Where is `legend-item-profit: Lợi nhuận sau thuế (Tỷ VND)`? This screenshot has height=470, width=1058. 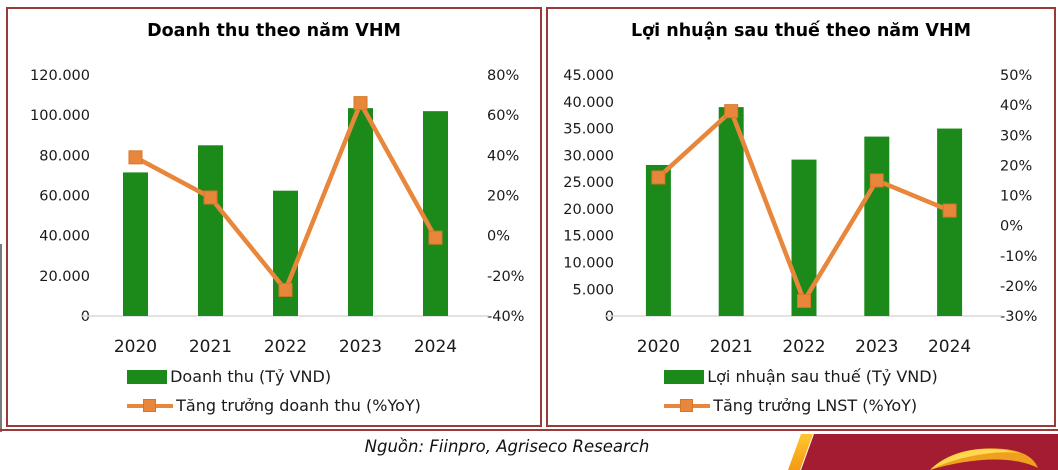
legend-item-profit: Lợi nhuận sau thuế (Tỷ VND) is located at coordinates (801, 377).